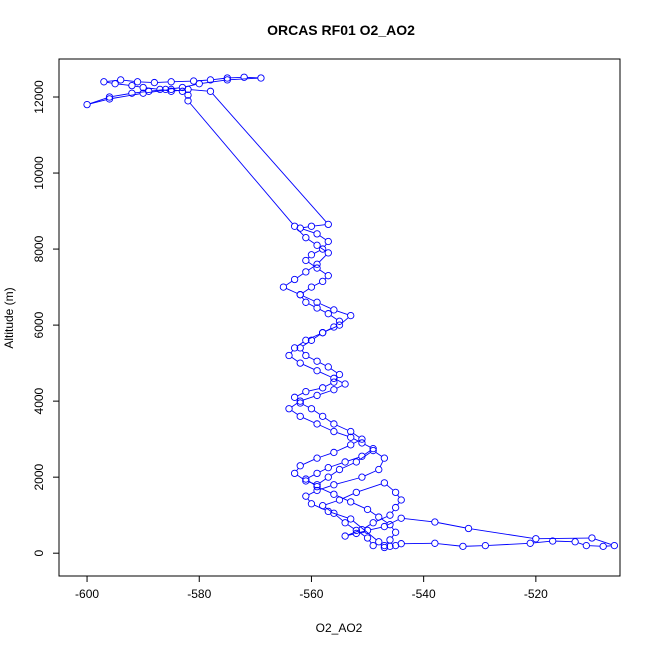 This screenshot has width=650, height=650. Describe the element at coordinates (39, 324) in the screenshot. I see `y-tick-label: 6000` at that location.